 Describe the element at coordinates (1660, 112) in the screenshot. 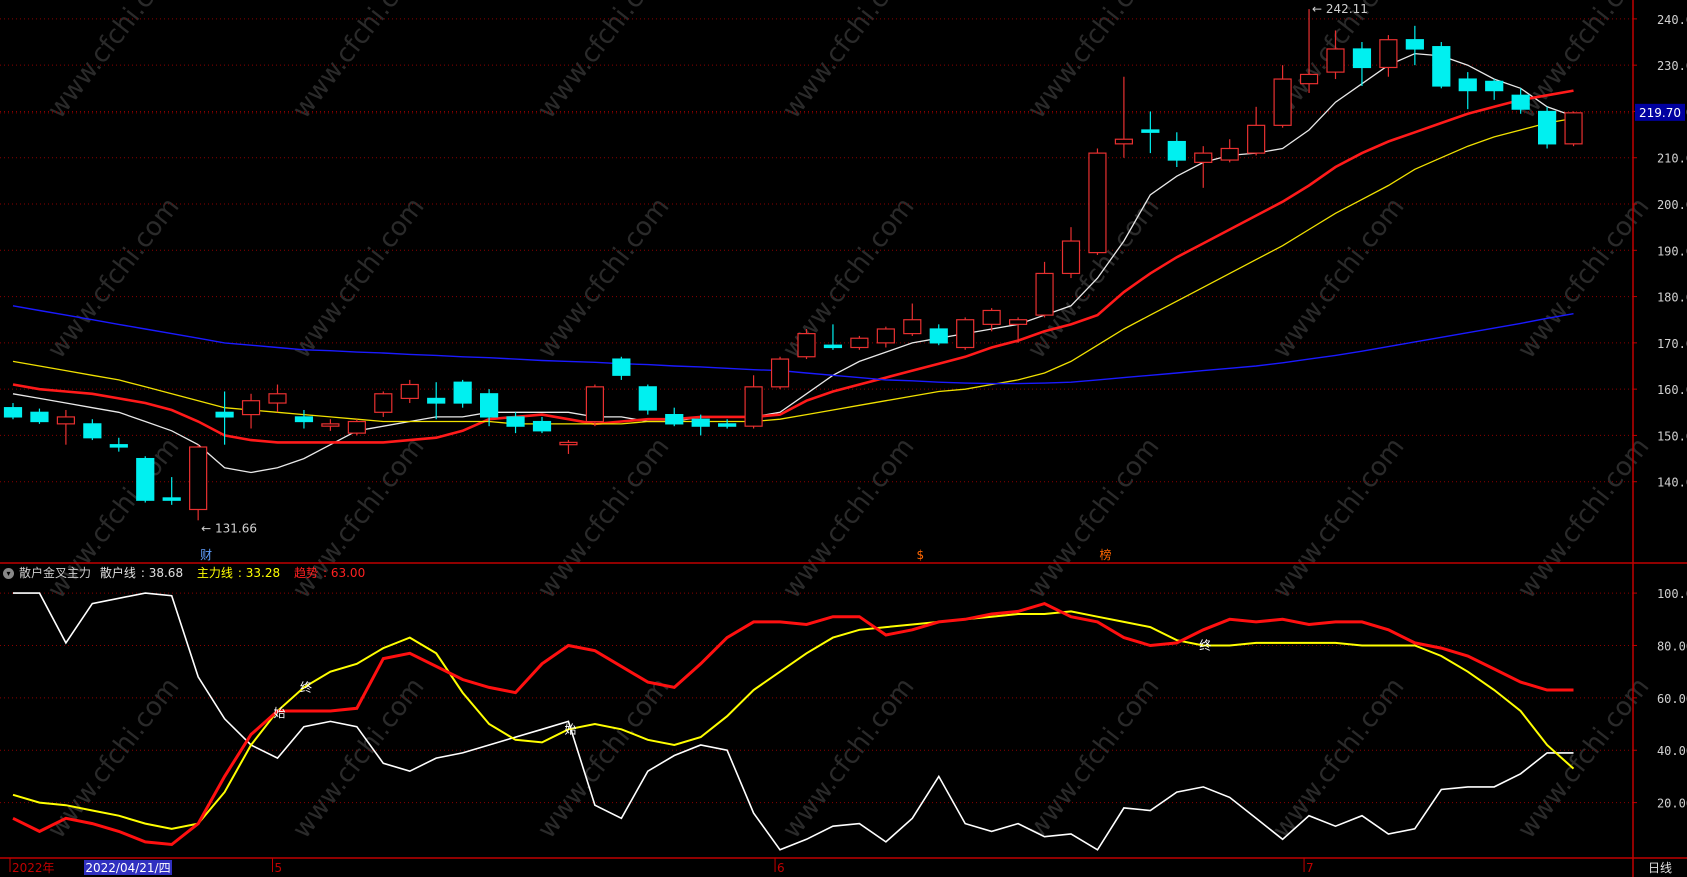

I see `current-price-tag-bg` at that location.